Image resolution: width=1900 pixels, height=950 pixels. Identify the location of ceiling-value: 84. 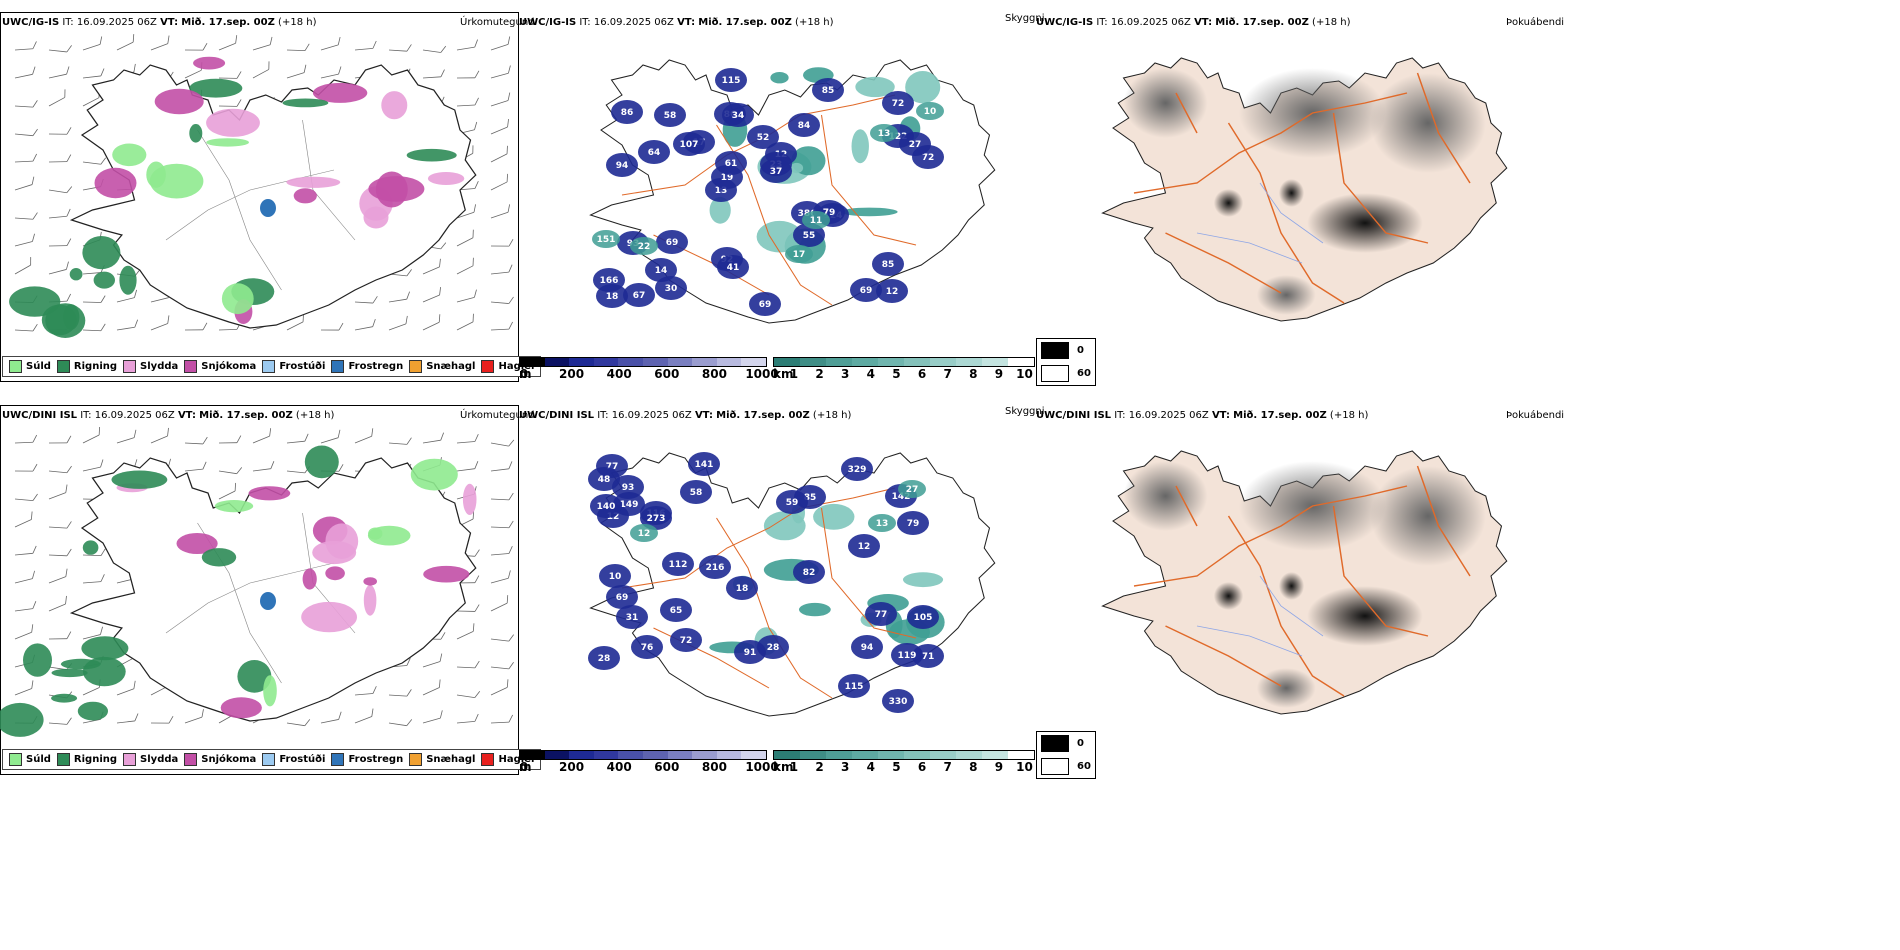
(804, 126).